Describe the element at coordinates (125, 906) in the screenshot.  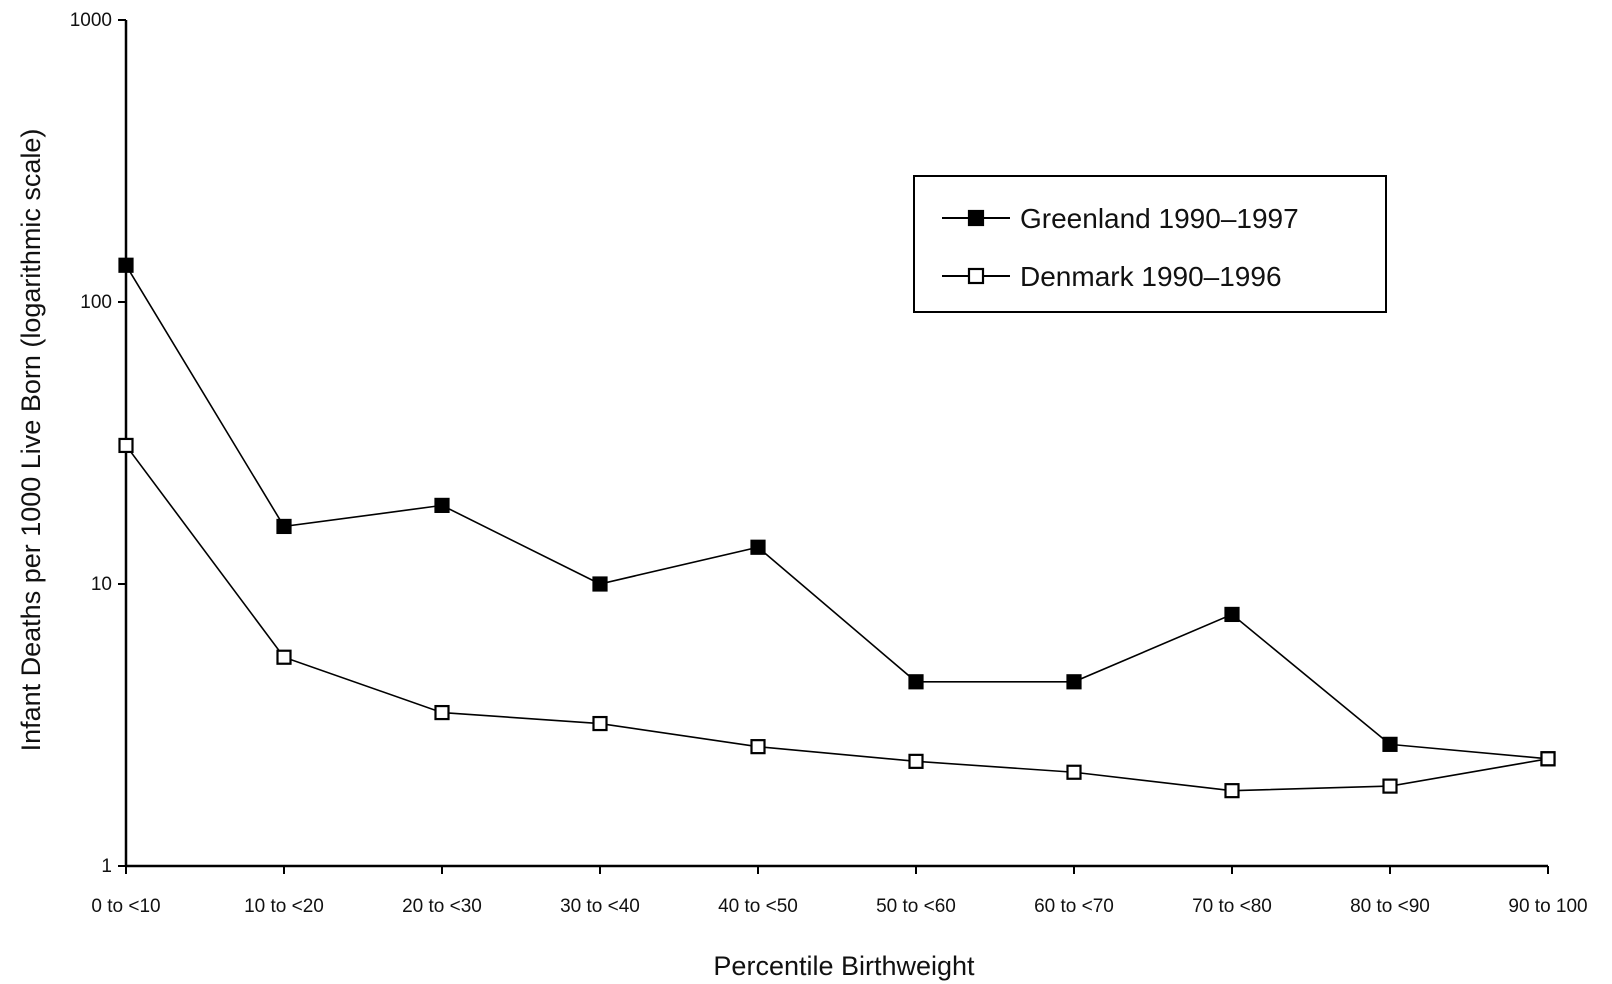
I see `x-tick-label: 0 to <10` at that location.